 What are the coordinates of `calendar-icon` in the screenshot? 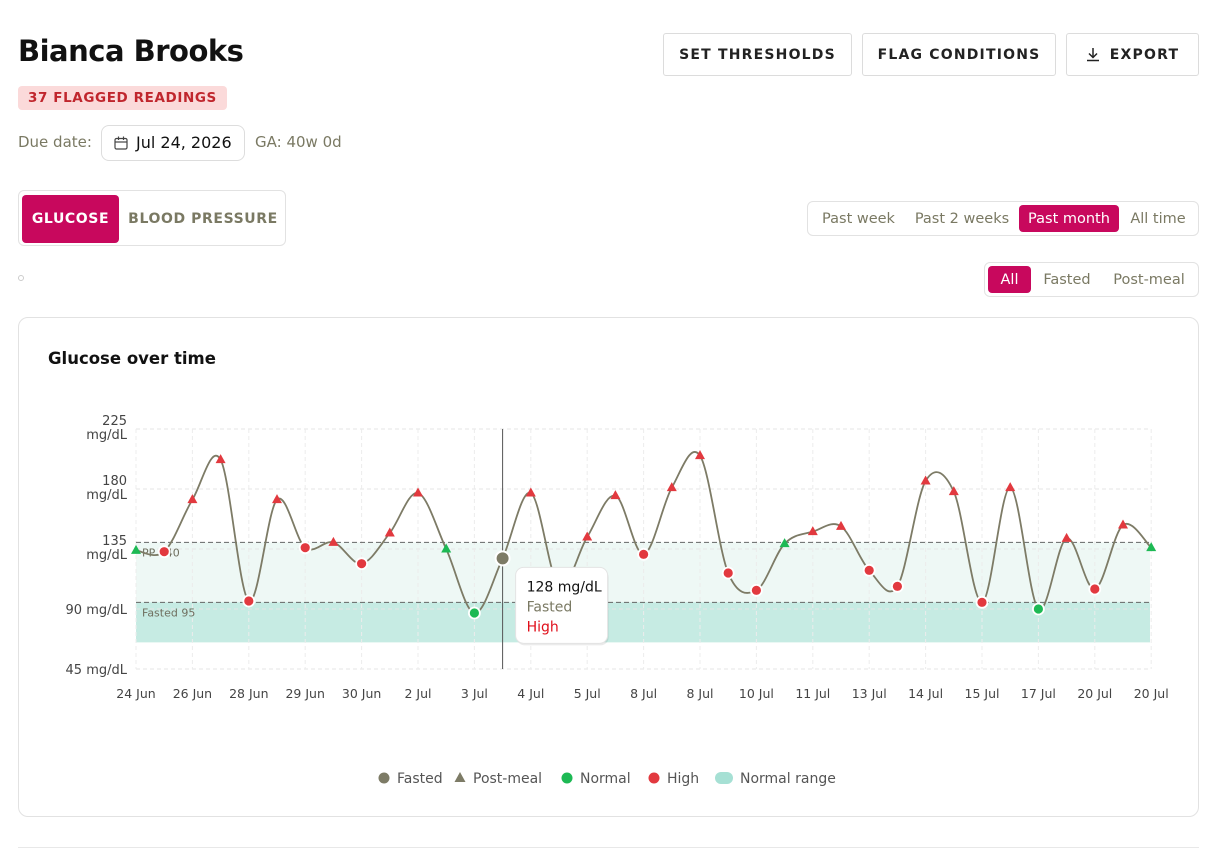 It's located at (121, 143).